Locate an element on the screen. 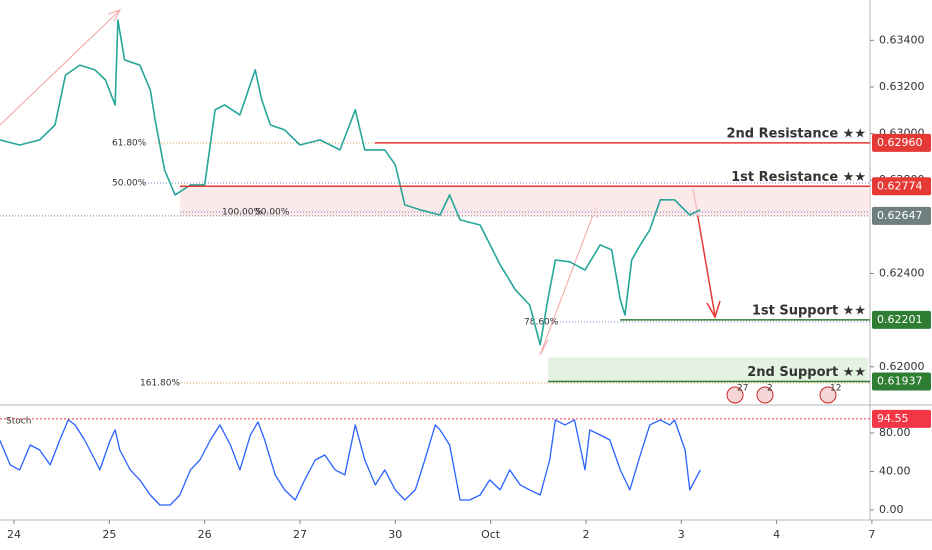  event-count: 12 is located at coordinates (835, 389).